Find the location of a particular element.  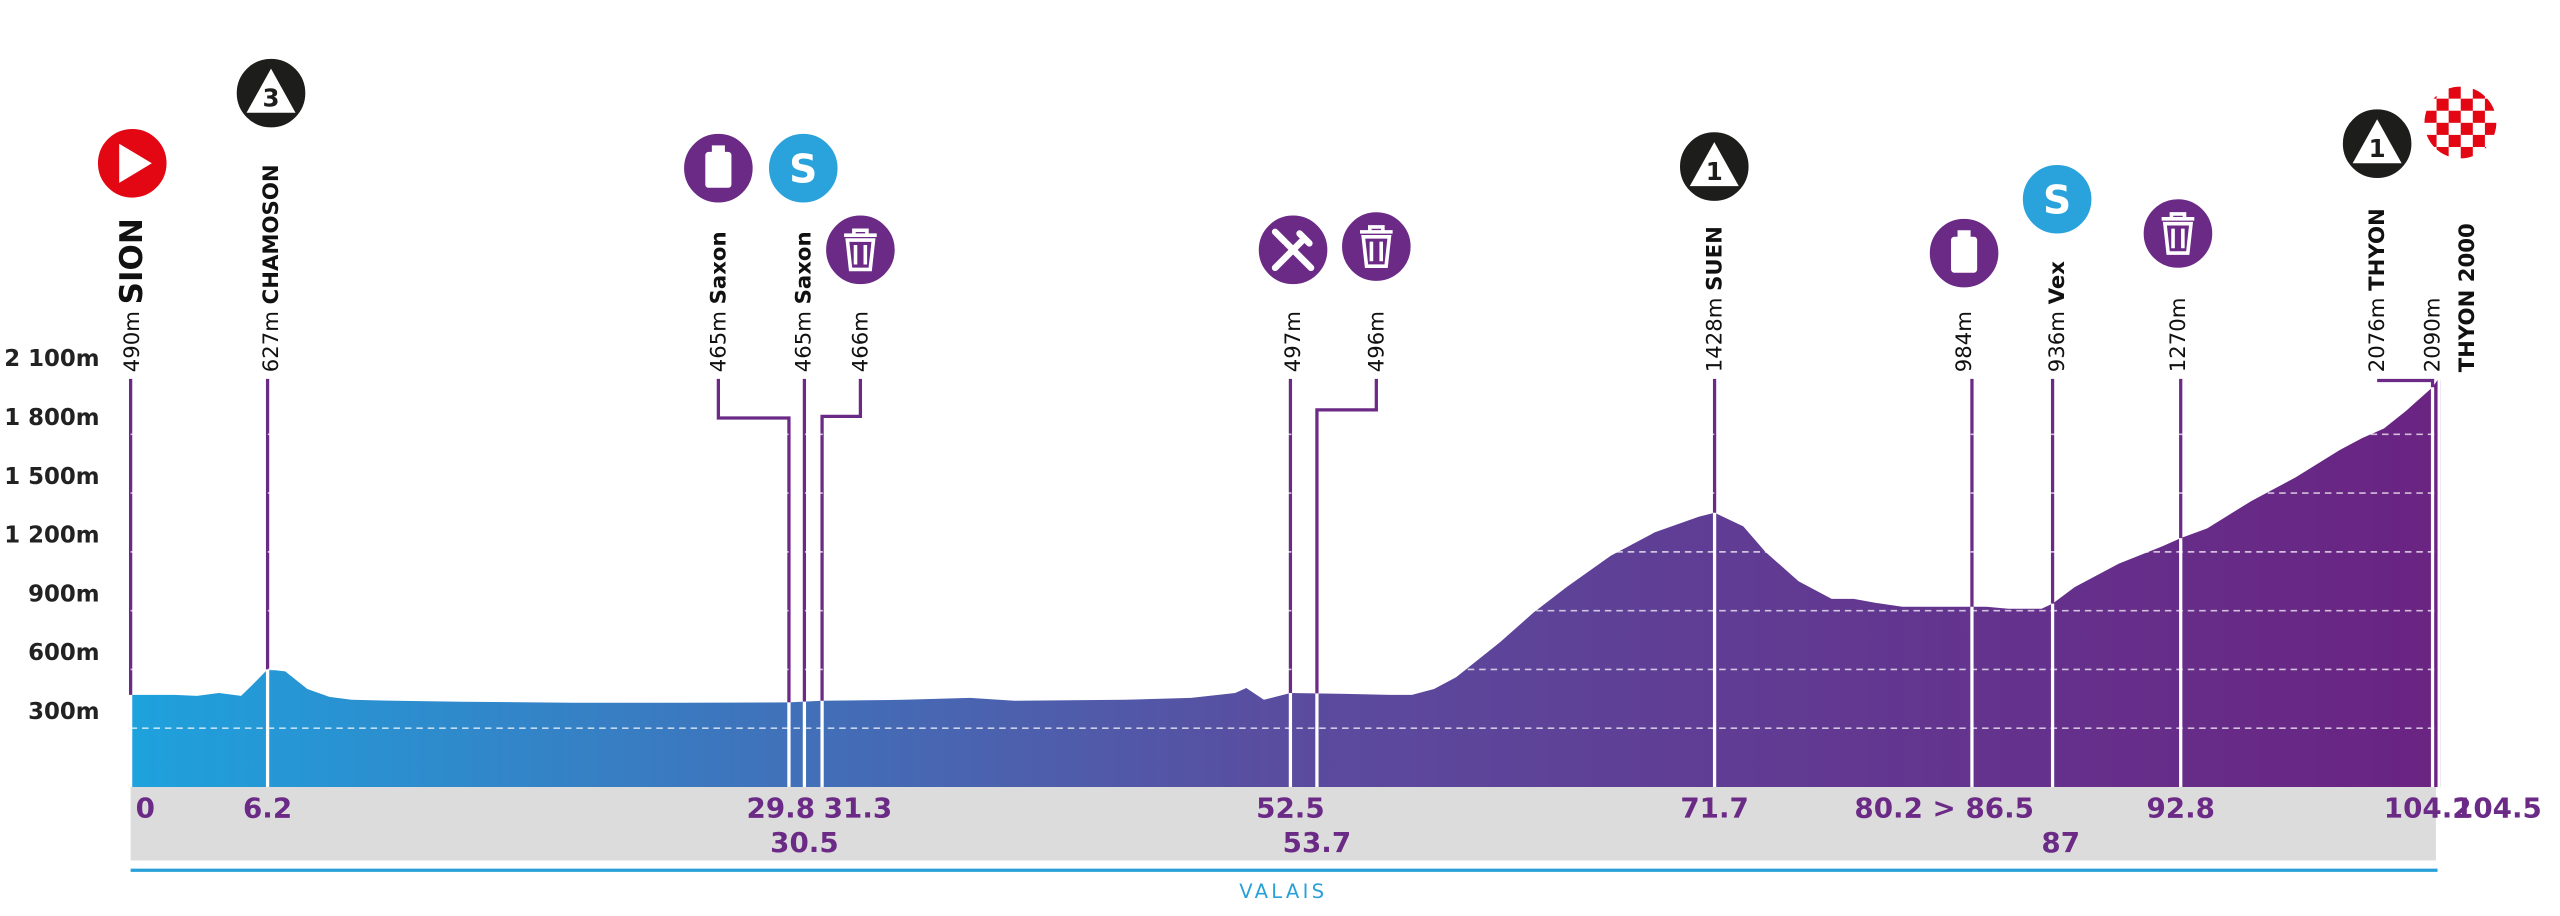

icon-finish is located at coordinates (2460, 122).